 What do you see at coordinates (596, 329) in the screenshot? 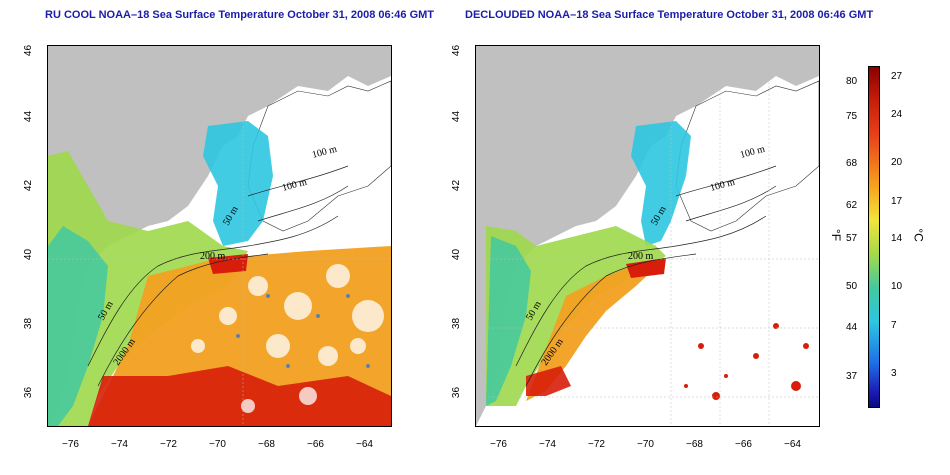
I see `warm-water` at bounding box center [596, 329].